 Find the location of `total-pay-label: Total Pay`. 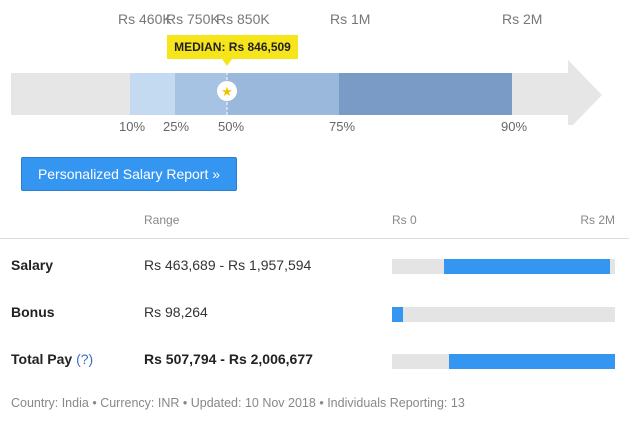

total-pay-label: Total Pay is located at coordinates (42, 359).